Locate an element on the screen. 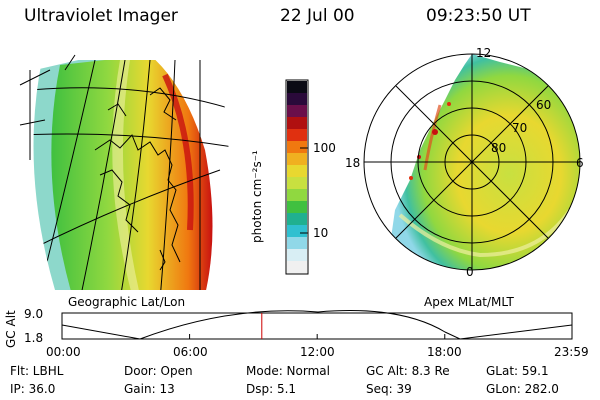 This screenshot has height=400, width=600. alt-ylabel: GC Alt is located at coordinates (11, 329).